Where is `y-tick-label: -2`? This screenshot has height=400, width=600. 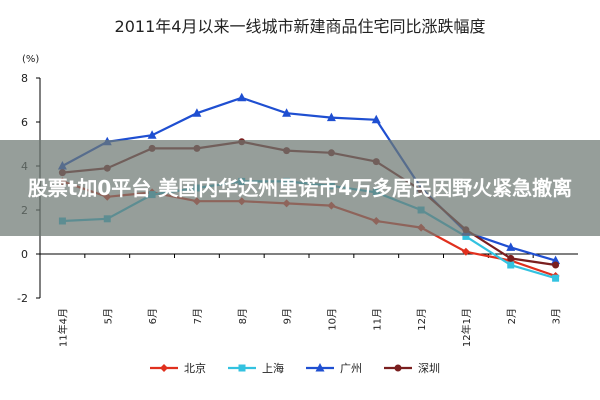
y-tick-label: -2 is located at coordinates (22, 298).